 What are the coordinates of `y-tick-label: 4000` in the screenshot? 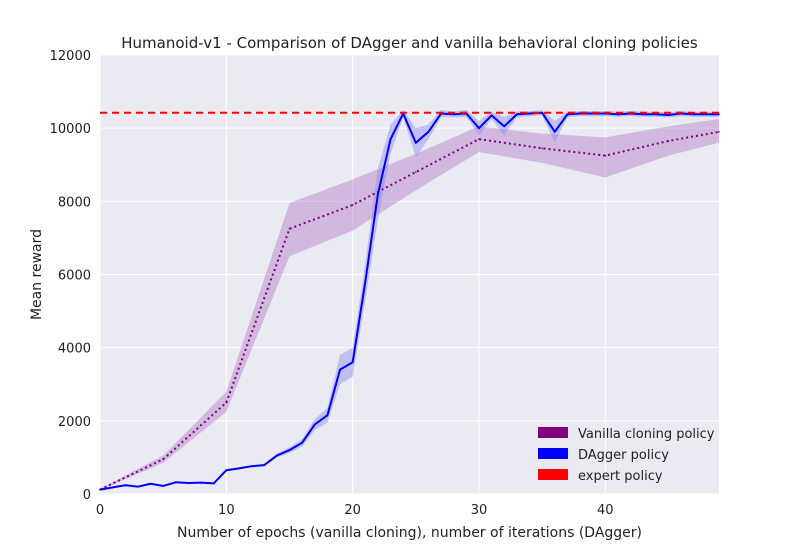 It's located at (74, 349).